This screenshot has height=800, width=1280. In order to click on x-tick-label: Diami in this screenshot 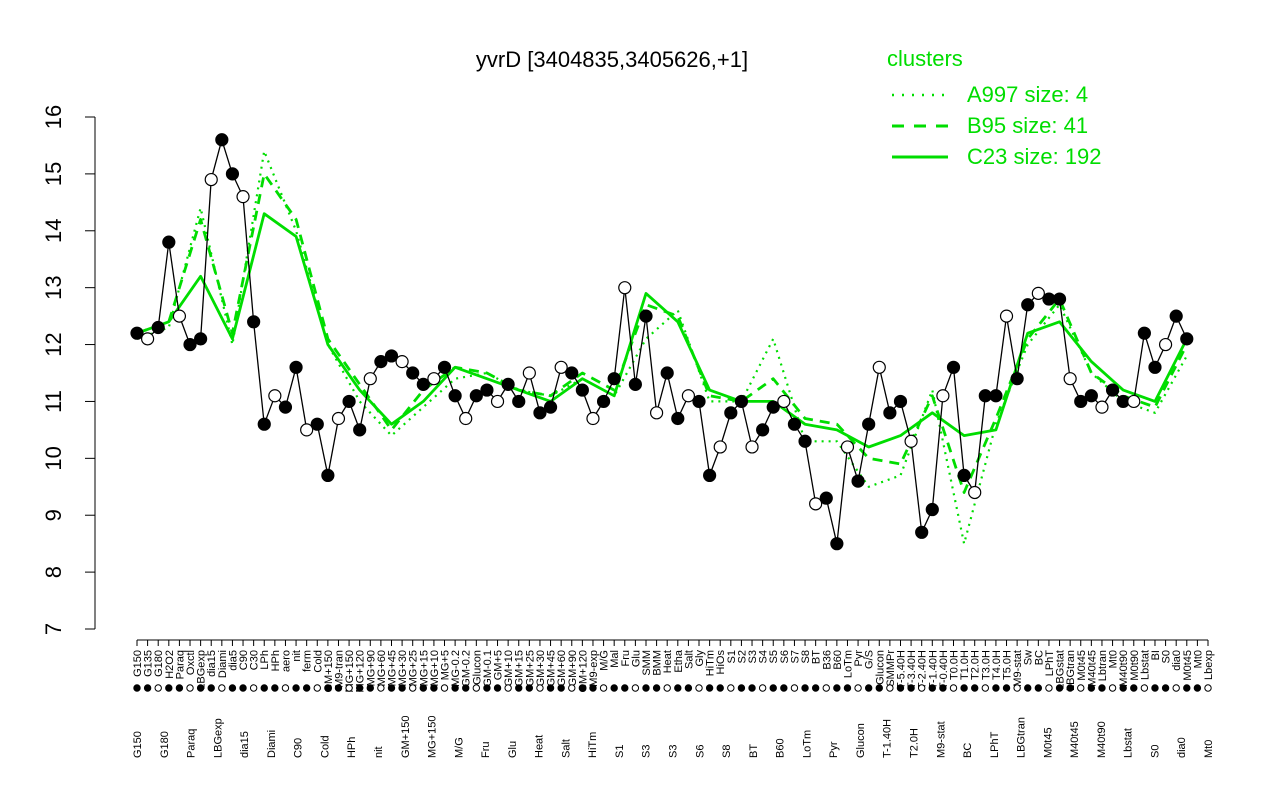, I will do `click(223, 664)`.